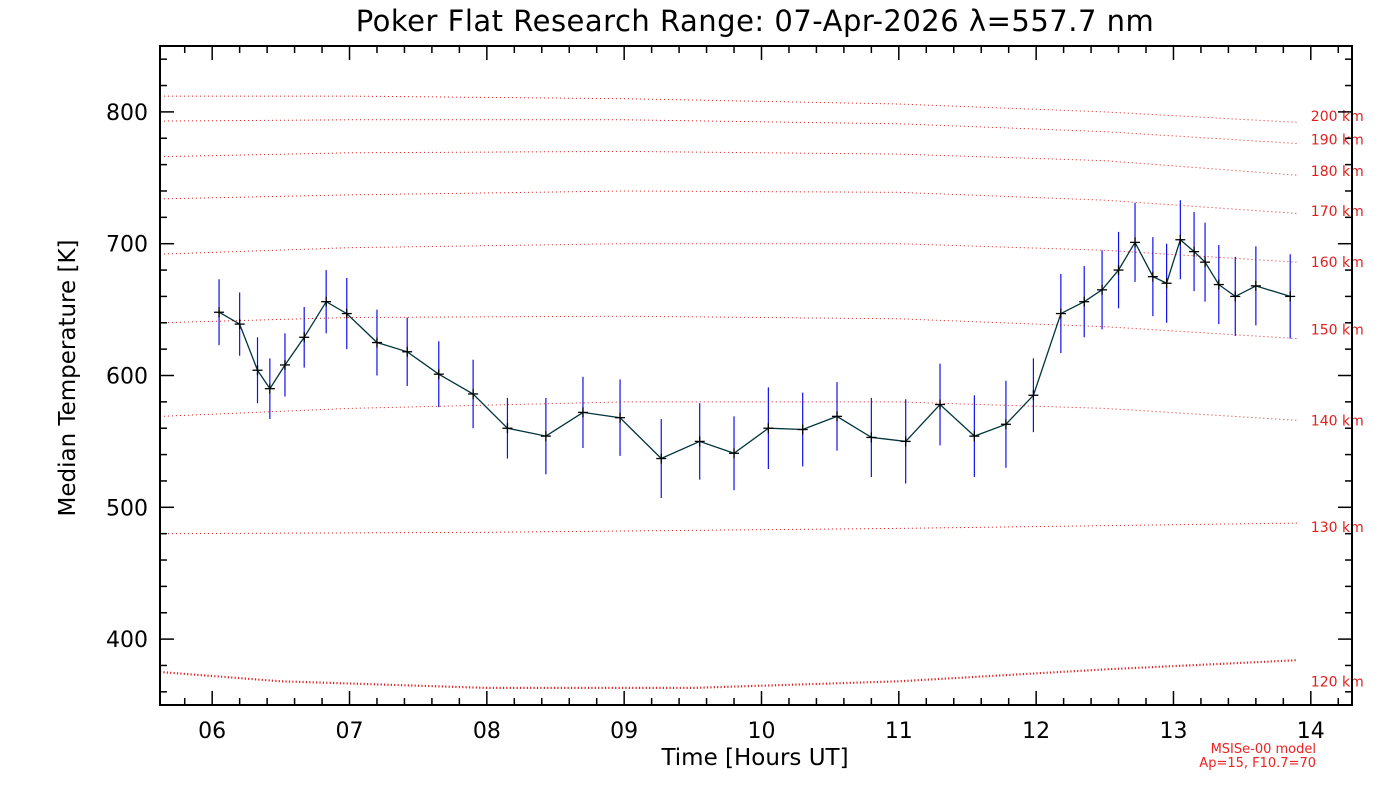 The height and width of the screenshot is (800, 1400). What do you see at coordinates (1257, 763) in the screenshot?
I see `model-note-line-2: Ap=15, F10.7=70` at bounding box center [1257, 763].